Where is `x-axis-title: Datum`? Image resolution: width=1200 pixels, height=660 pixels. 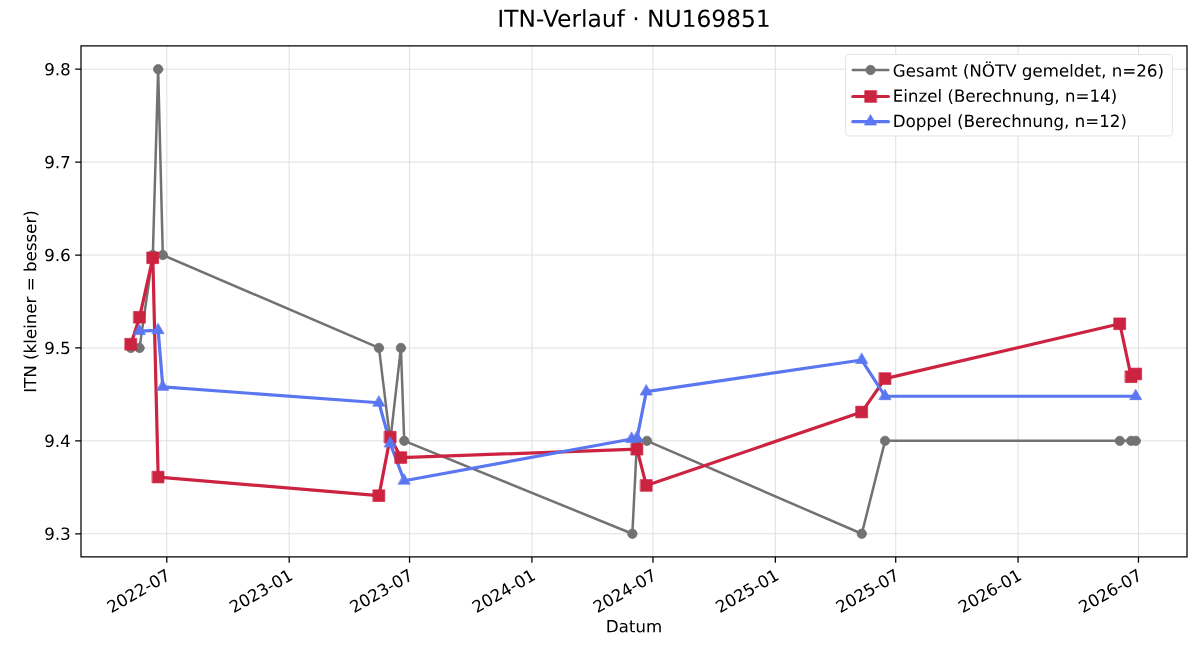 x-axis-title: Datum is located at coordinates (634, 626).